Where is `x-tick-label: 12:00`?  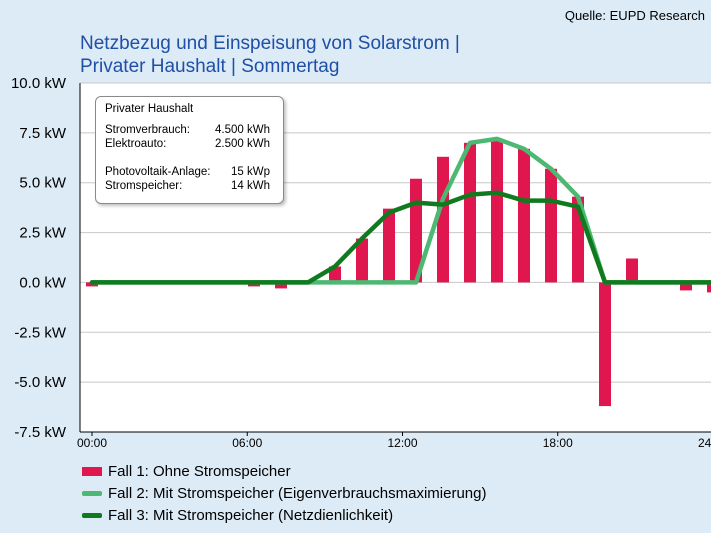 x-tick-label: 12:00 is located at coordinates (402, 443).